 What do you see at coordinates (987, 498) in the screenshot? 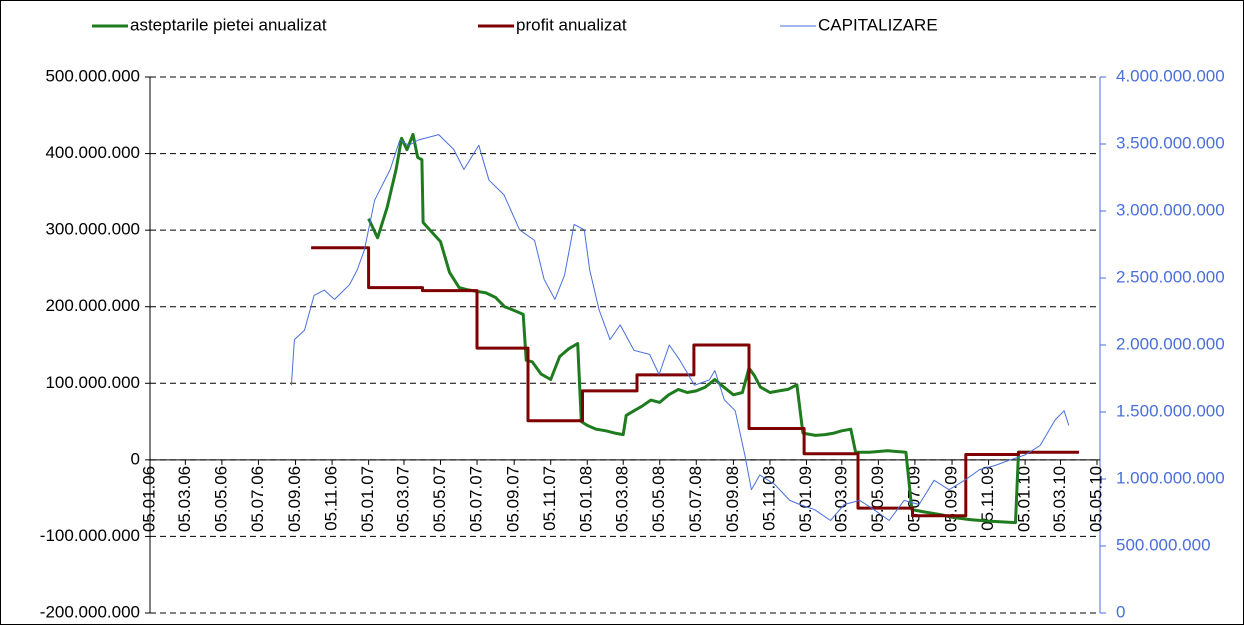
I see `x-tick-label: 05.11.09` at bounding box center [987, 498].